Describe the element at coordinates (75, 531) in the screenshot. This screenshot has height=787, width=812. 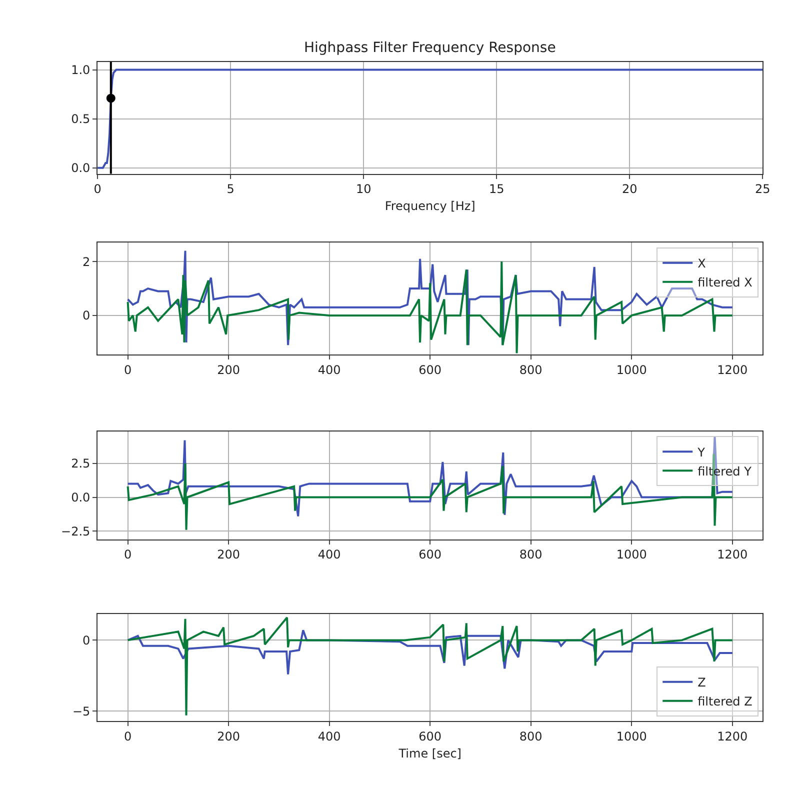
I see `y-tick-label: −2.5` at that location.